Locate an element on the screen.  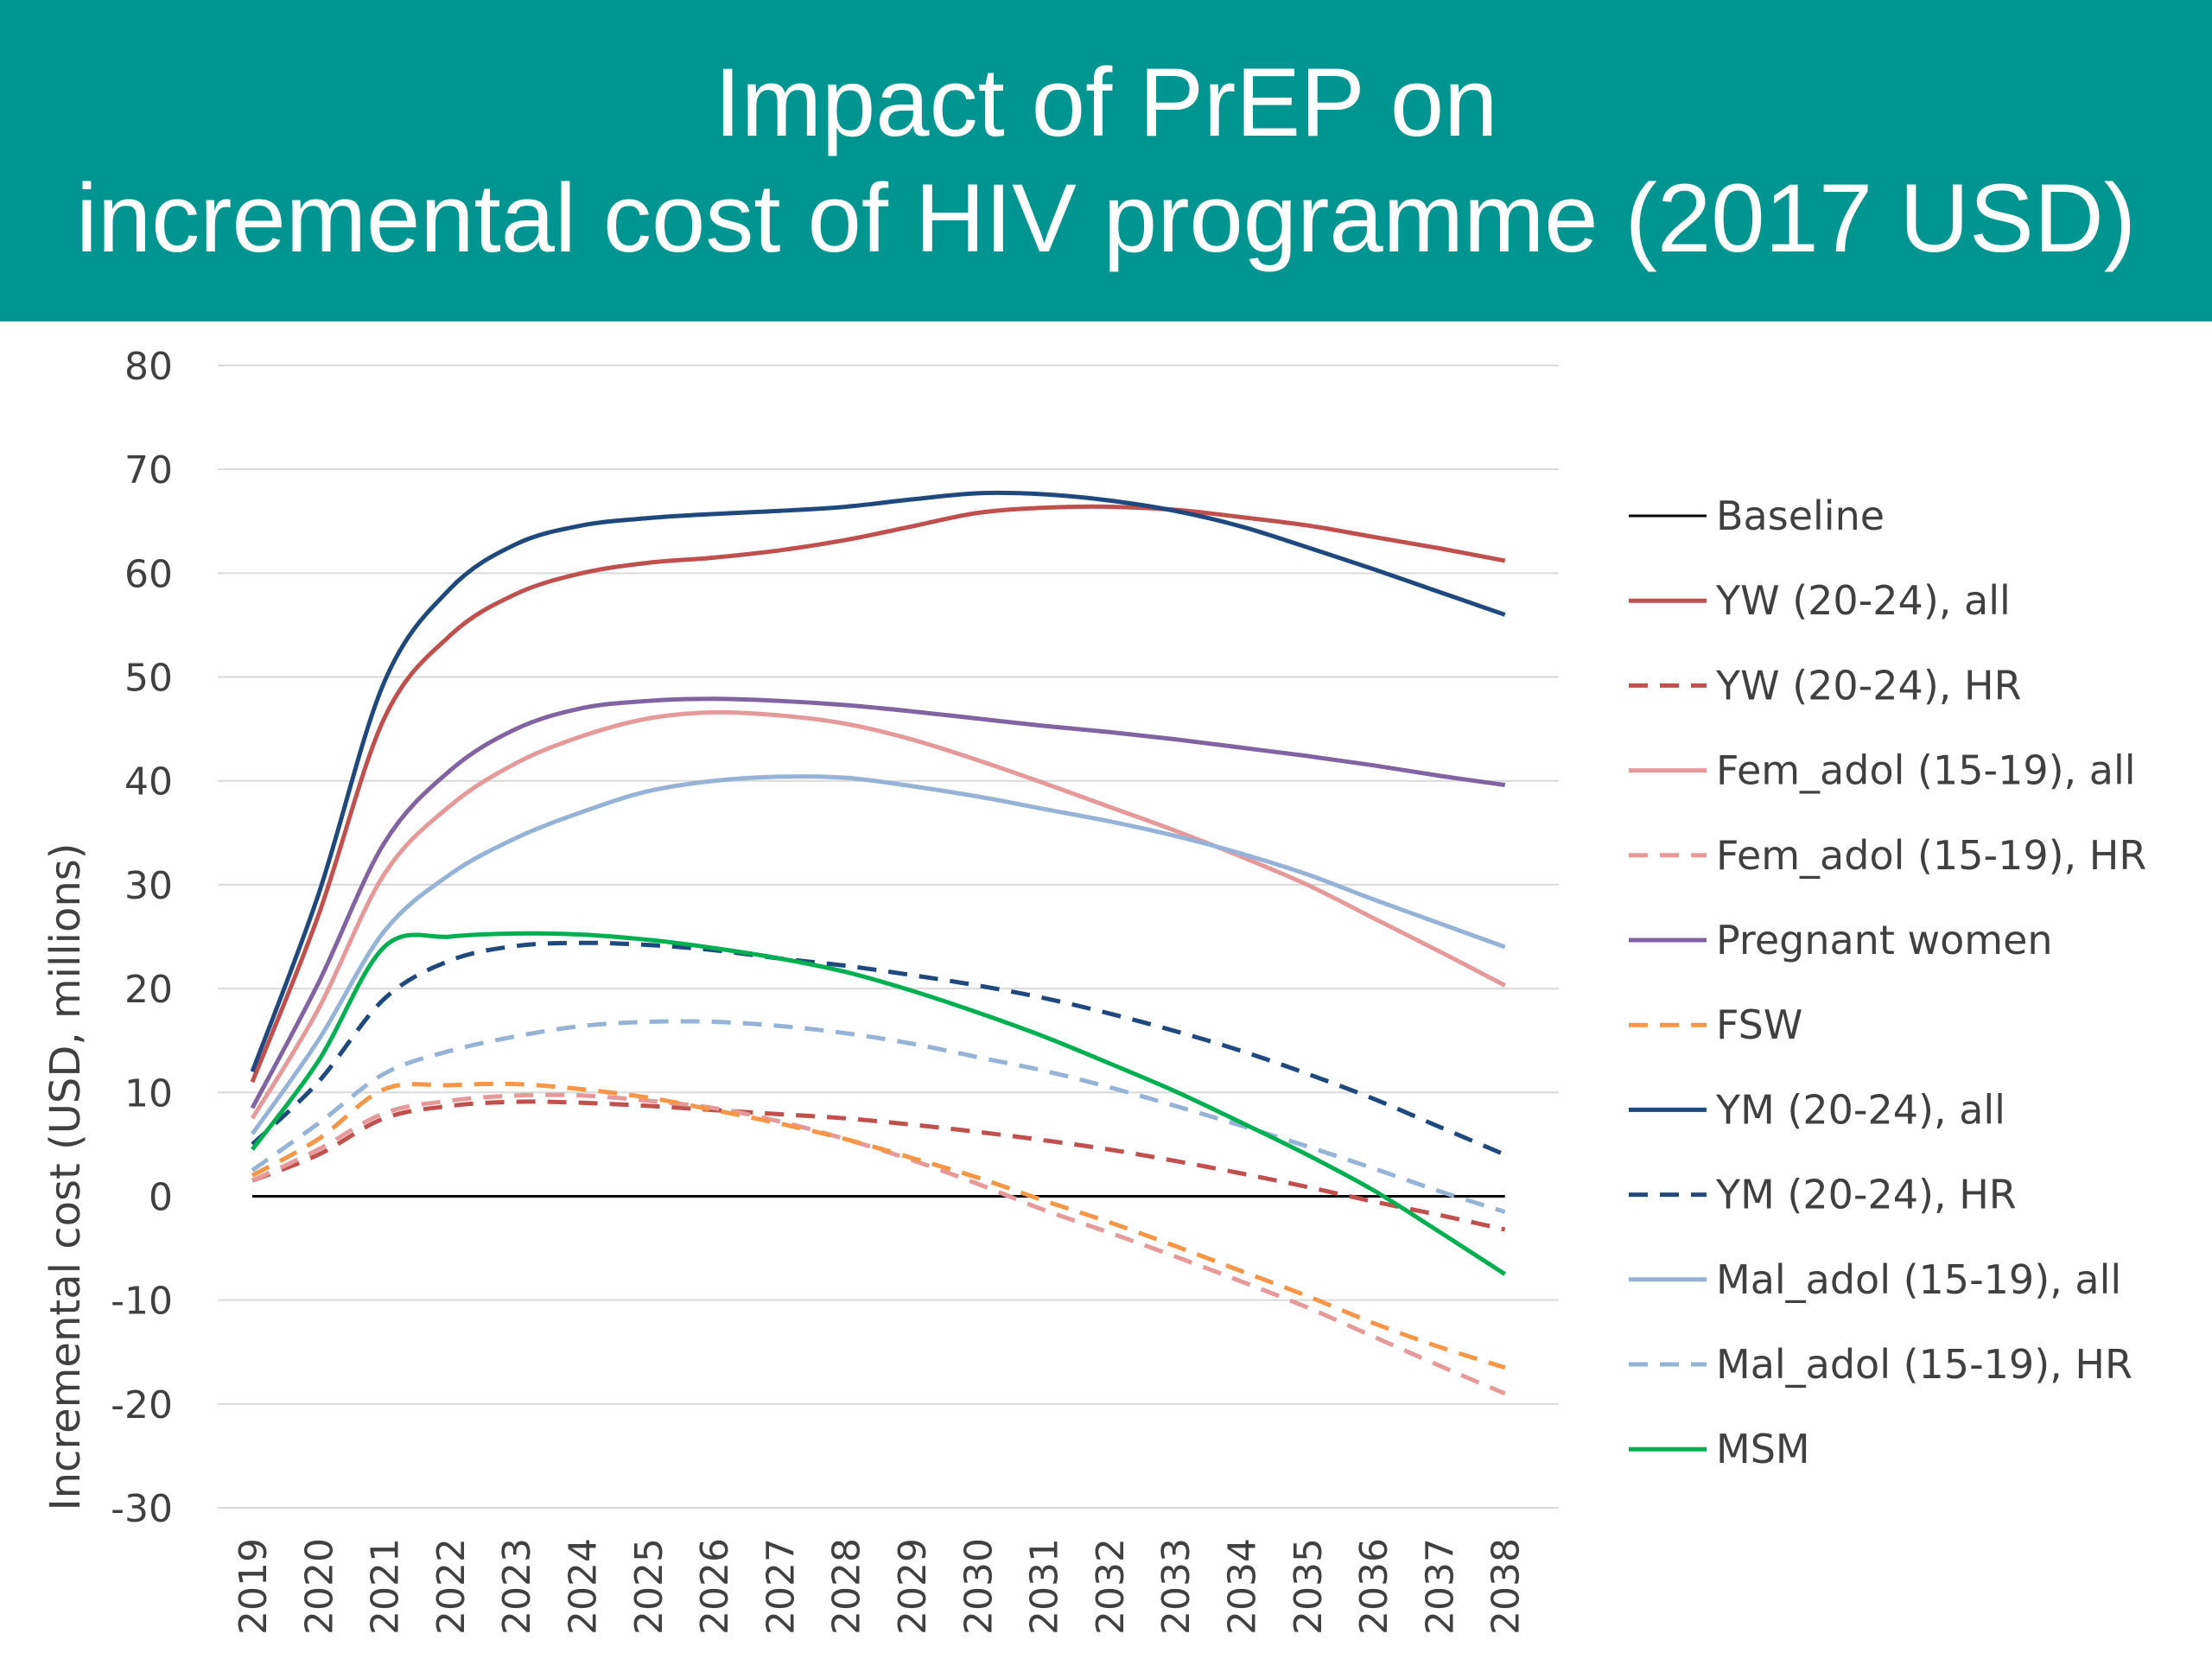
y-tick-label: 80 is located at coordinates (148, 367).